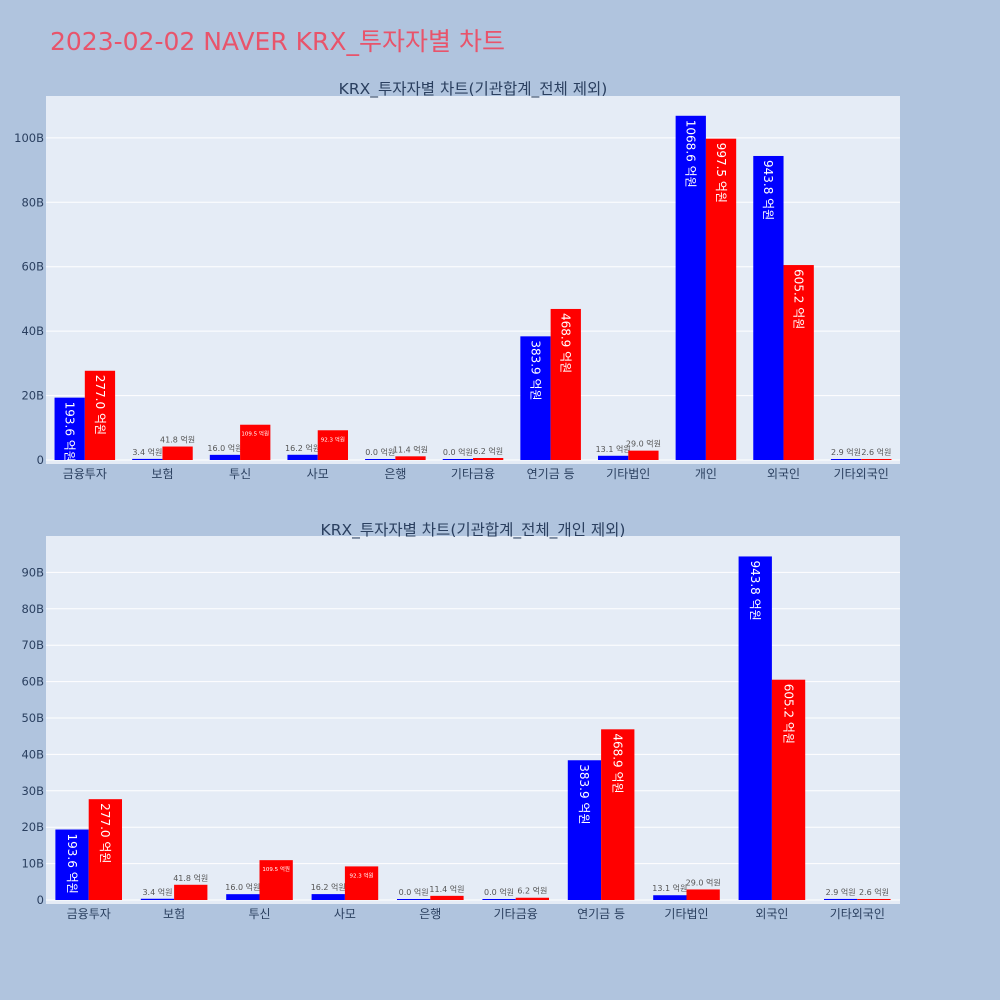  Describe the element at coordinates (473, 89) in the screenshot. I see `chart-subtitle: KRX_투자자별 차트(기관합계_전체 제외)` at that location.